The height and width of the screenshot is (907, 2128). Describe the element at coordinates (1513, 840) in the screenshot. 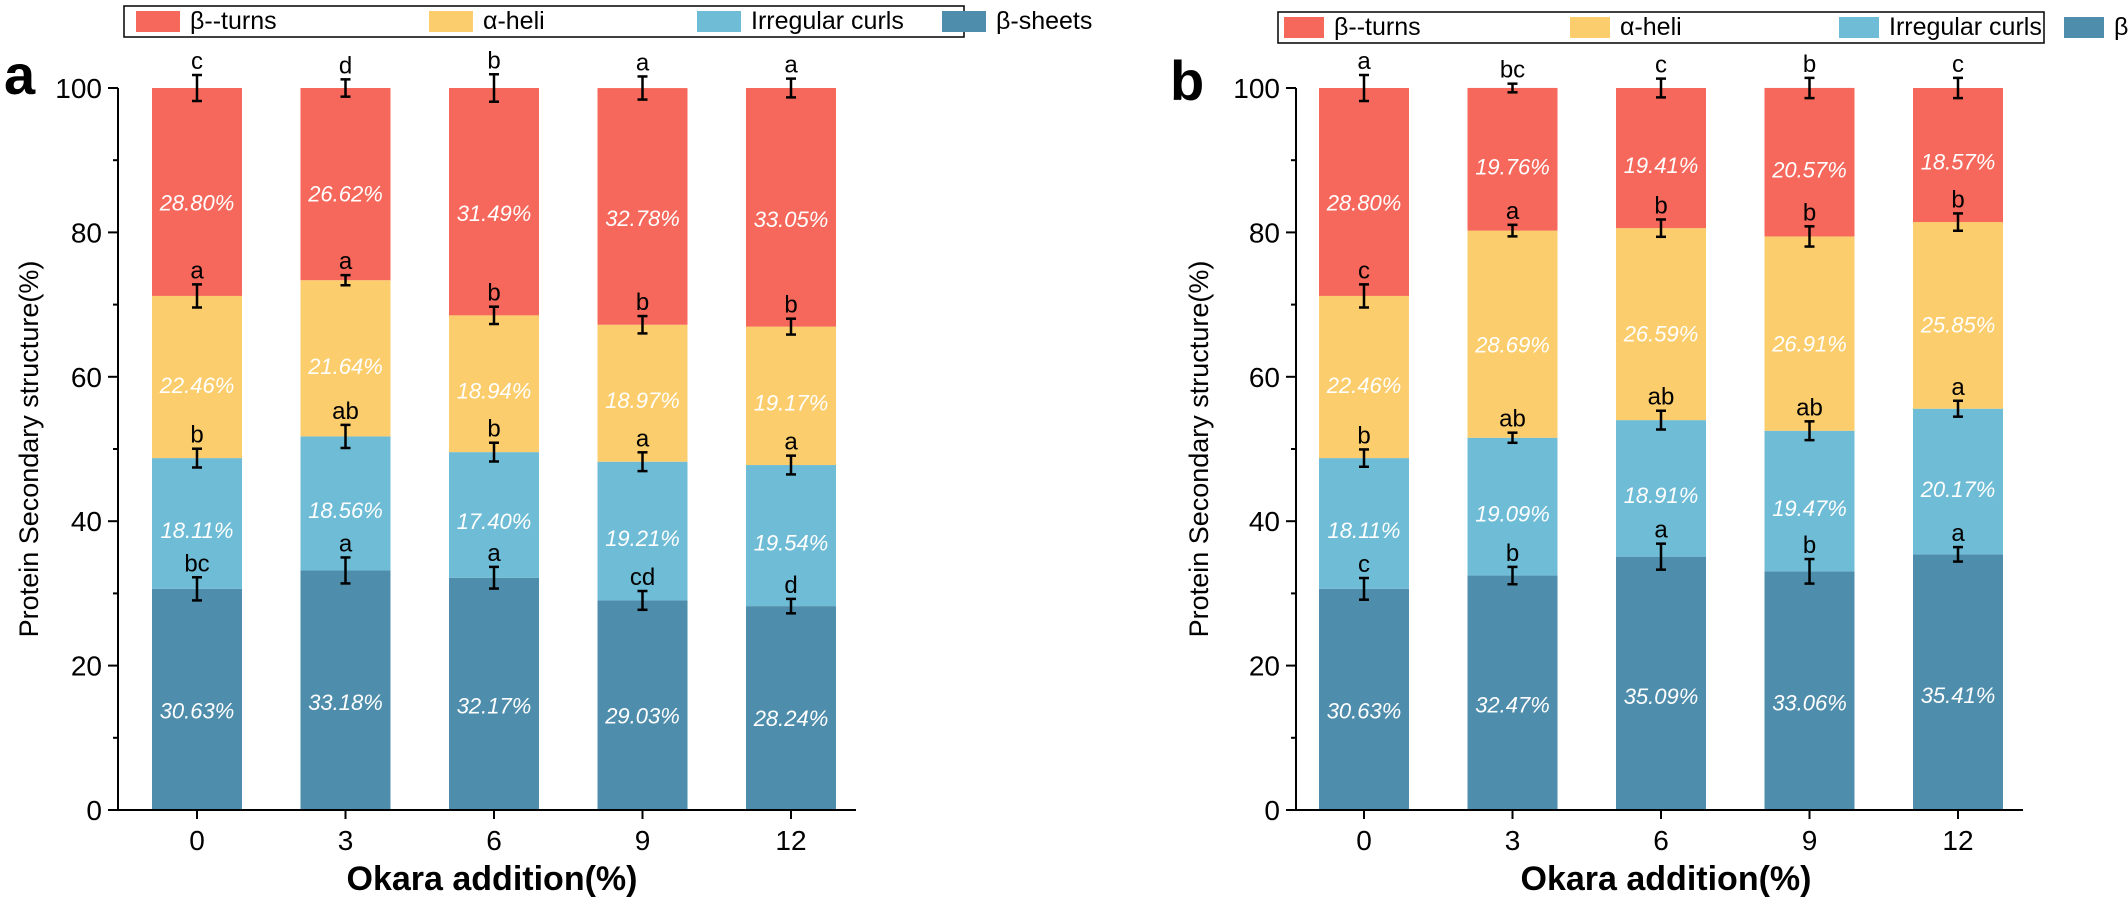

I see `x-tick-label: 3` at that location.